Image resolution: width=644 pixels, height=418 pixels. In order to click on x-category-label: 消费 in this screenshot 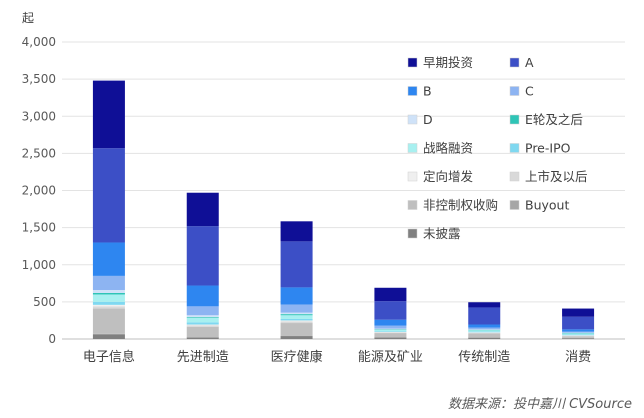, I will do `click(578, 357)`.